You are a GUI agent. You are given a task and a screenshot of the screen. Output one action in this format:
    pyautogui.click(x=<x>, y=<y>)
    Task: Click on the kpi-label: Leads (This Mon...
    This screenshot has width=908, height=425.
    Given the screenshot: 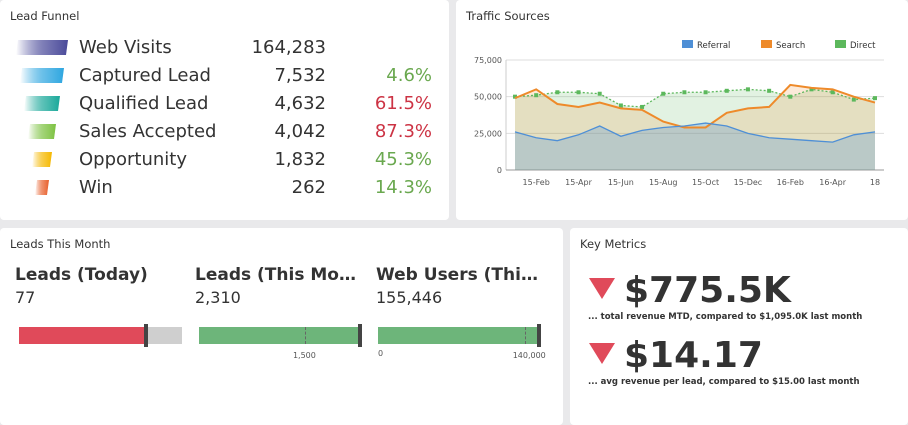 What is the action you would take?
    pyautogui.click(x=281, y=275)
    